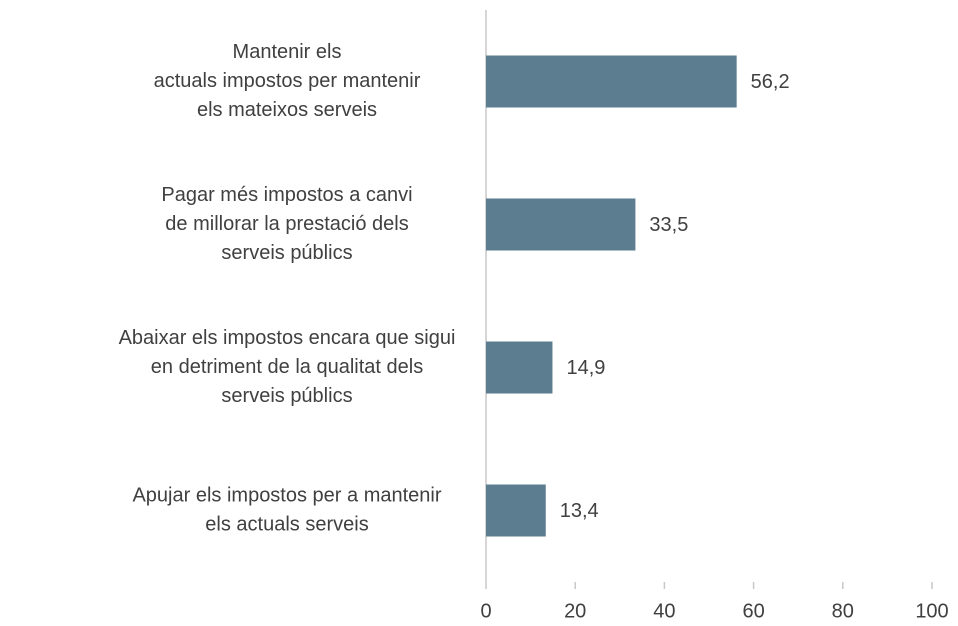 This screenshot has height=626, width=958. What do you see at coordinates (579, 511) in the screenshot?
I see `value-label: 13,4` at bounding box center [579, 511].